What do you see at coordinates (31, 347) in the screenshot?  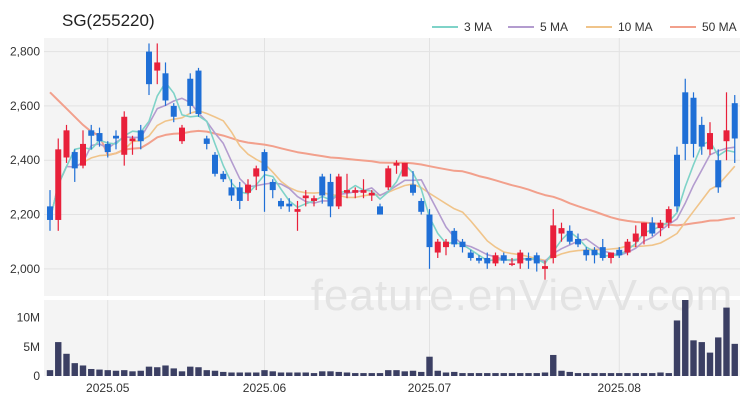 I see `volume-tick-label: 5M` at bounding box center [31, 347].